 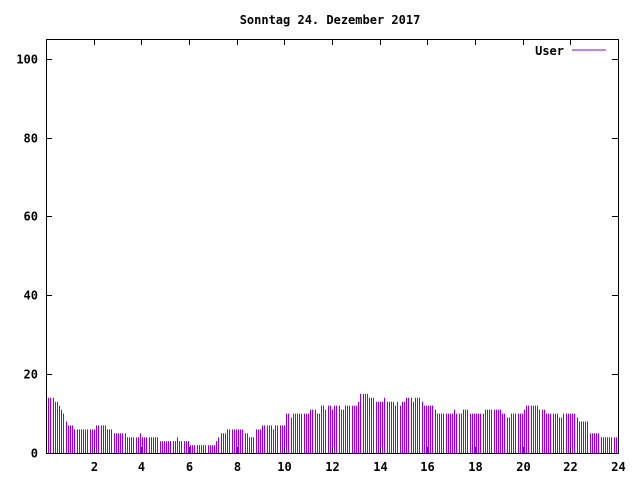 What do you see at coordinates (27, 60) in the screenshot?
I see `y-tick-label: 100` at bounding box center [27, 60].